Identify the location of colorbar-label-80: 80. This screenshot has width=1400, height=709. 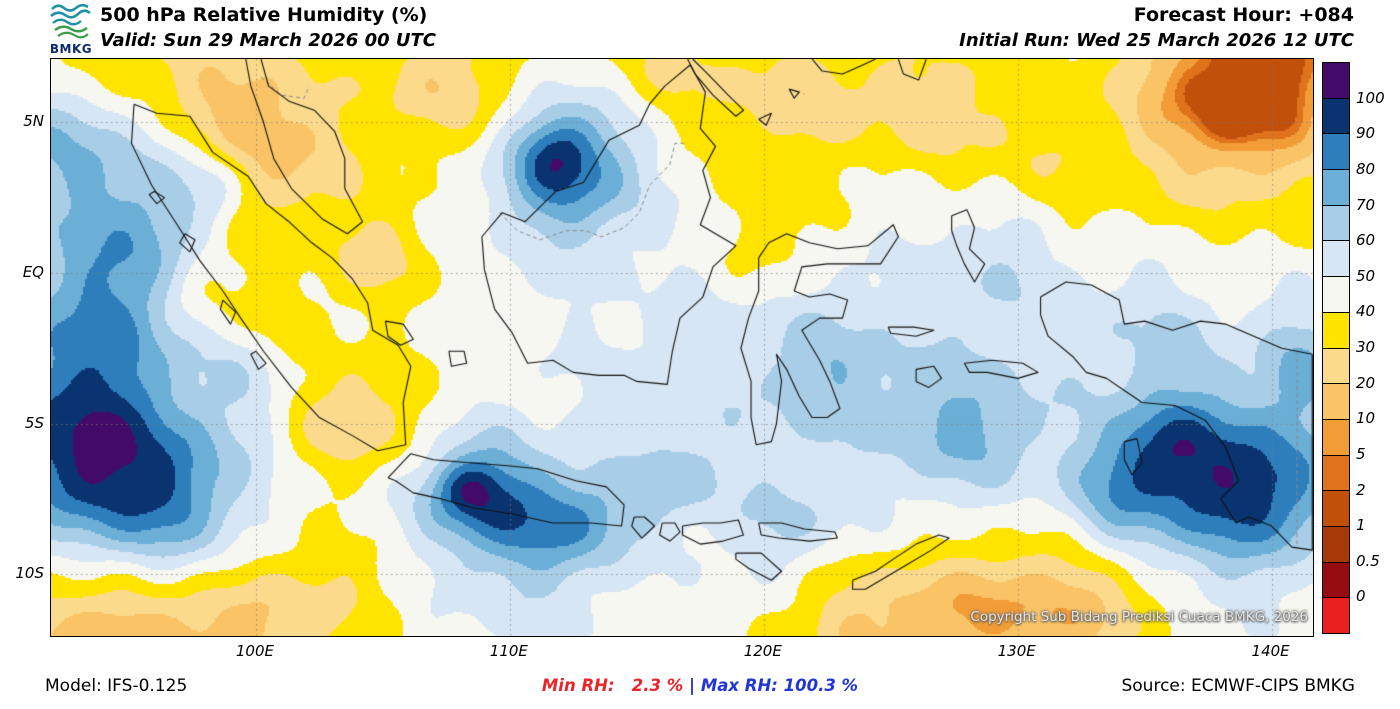
(1366, 168).